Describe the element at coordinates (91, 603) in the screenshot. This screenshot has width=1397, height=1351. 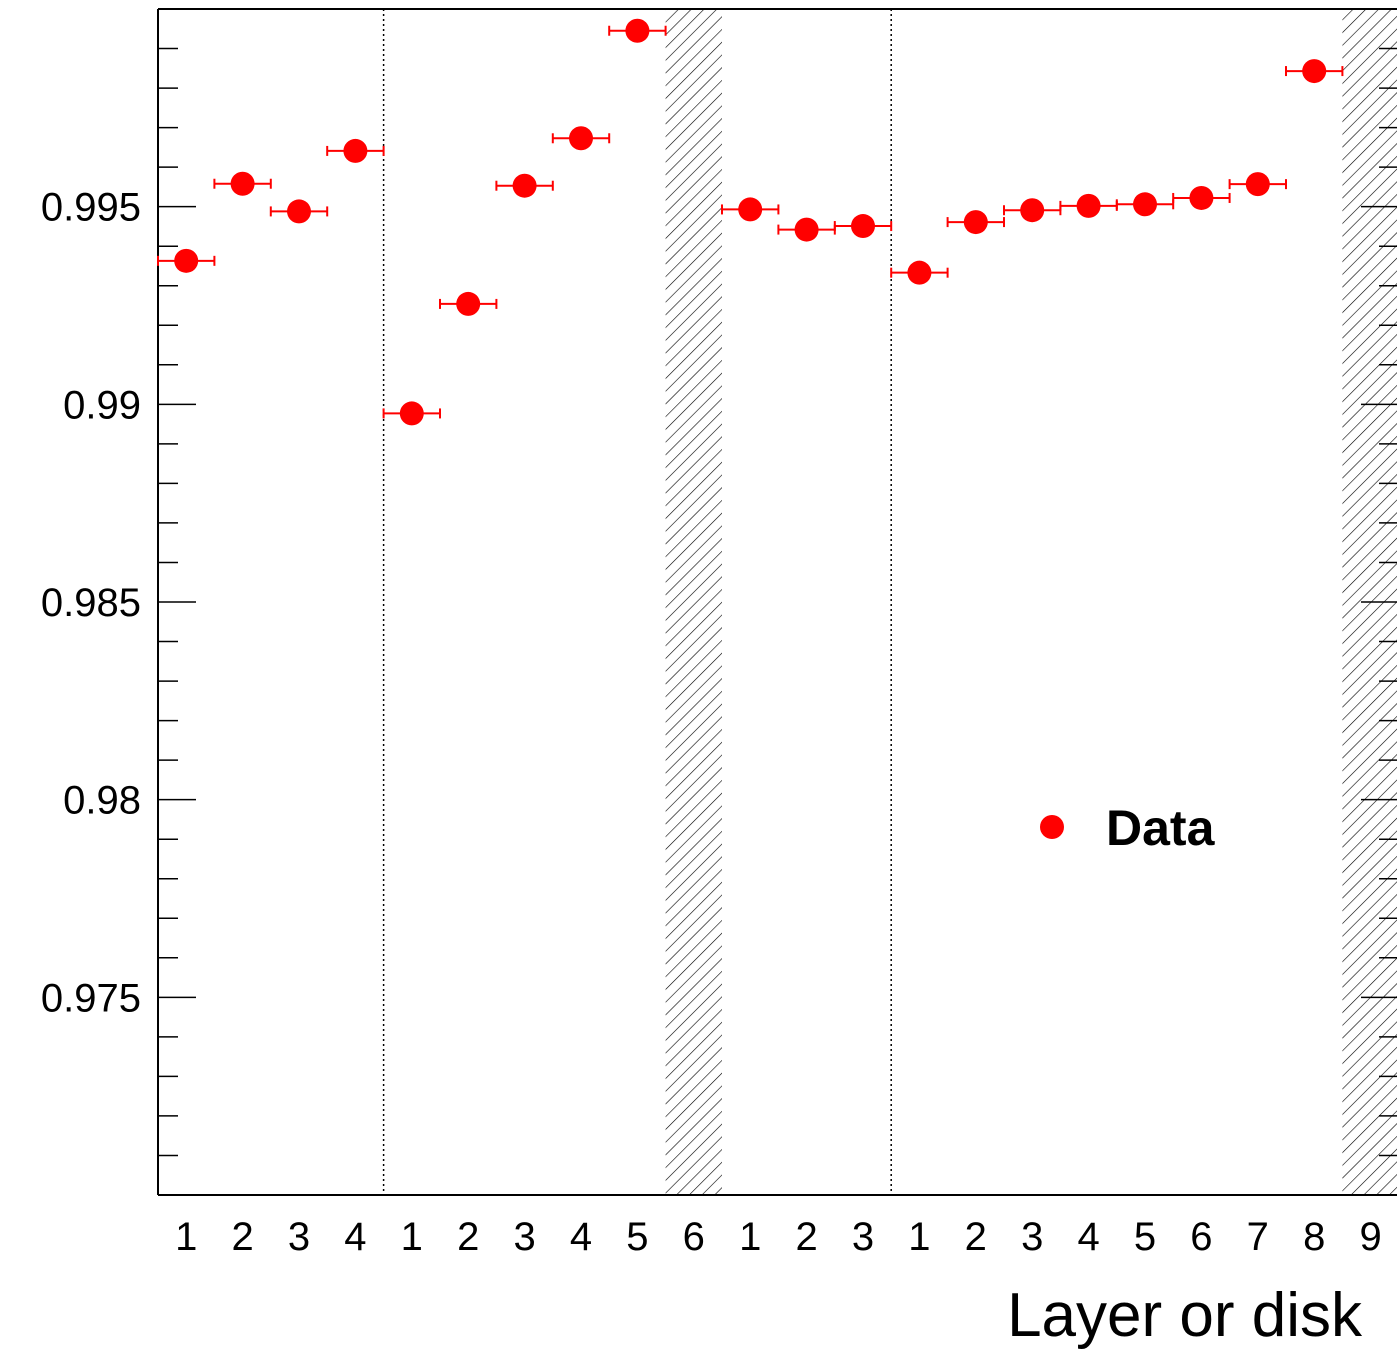
I see `y-tick-label: 0.985` at that location.